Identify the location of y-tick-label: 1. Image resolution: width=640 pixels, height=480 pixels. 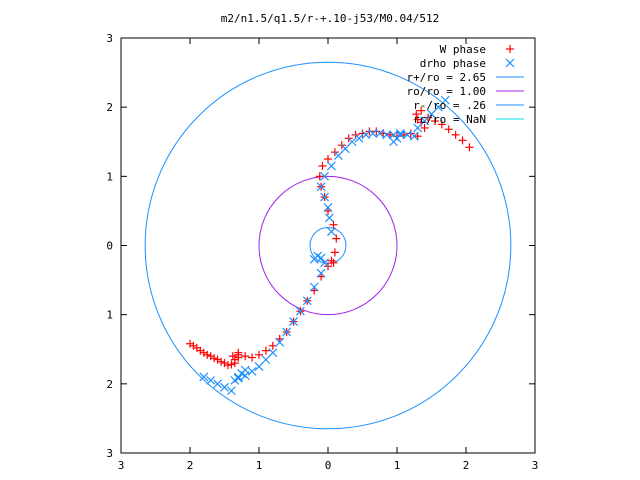
(109, 315).